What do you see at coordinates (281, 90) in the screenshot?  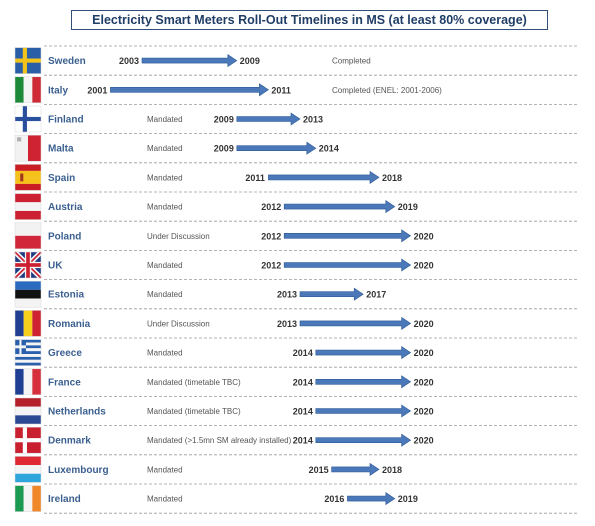 I see `end-year-label: 2011` at bounding box center [281, 90].